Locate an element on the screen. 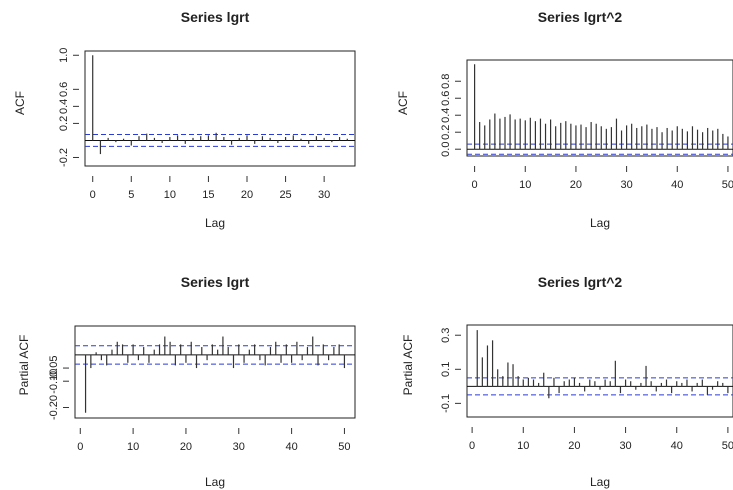  y-tick-label: 0.3 is located at coordinates (446, 335).